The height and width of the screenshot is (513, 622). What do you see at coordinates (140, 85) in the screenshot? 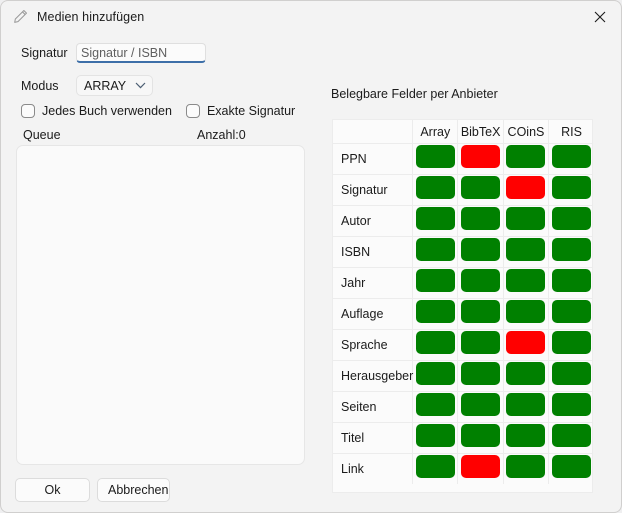
I see `chevron-down-icon` at bounding box center [140, 85].